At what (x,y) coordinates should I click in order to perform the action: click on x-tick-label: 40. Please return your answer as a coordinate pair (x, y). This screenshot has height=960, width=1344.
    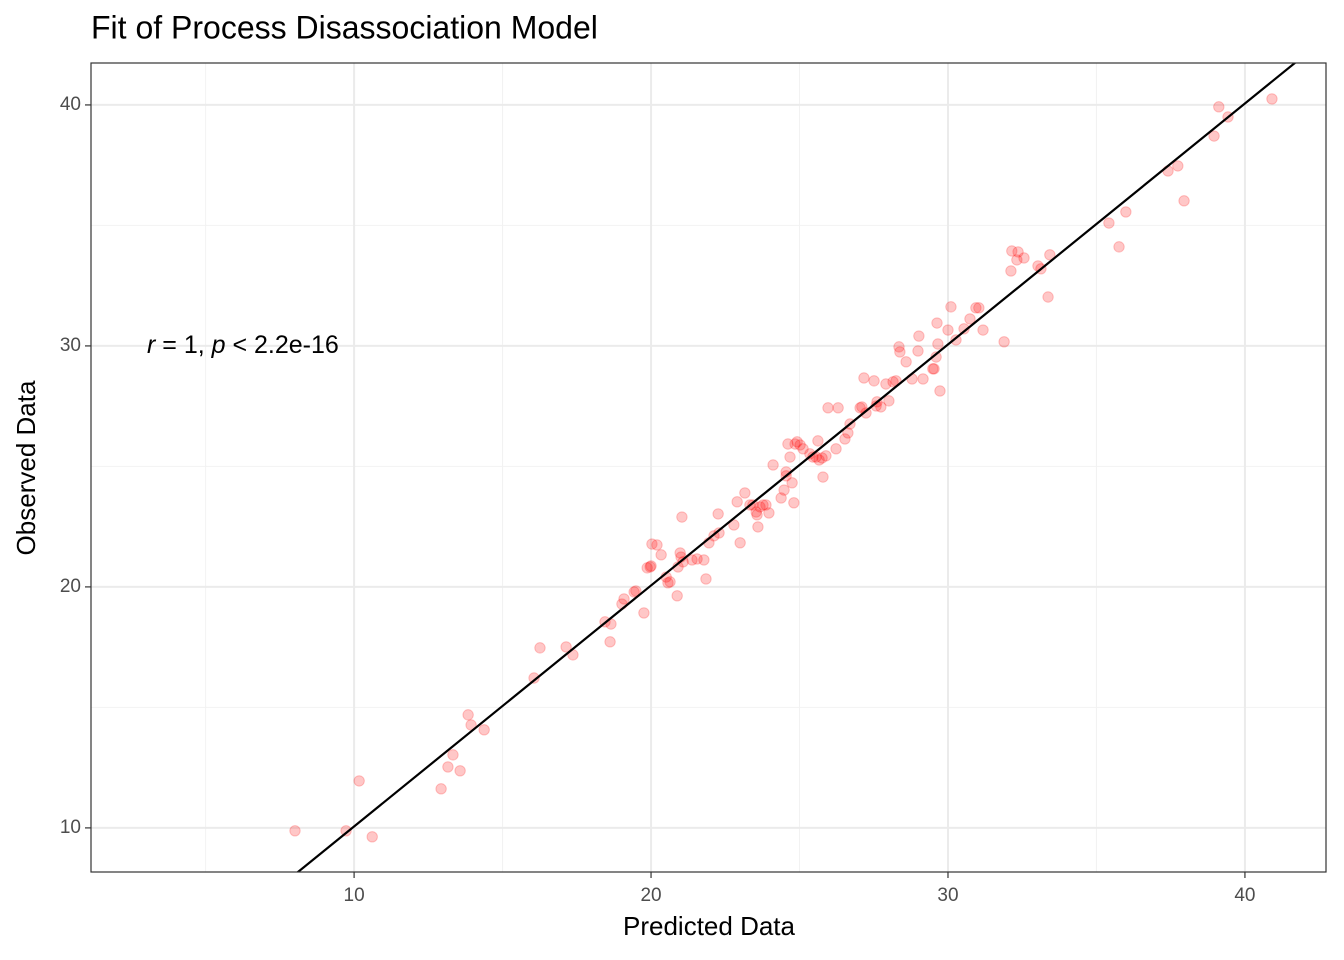
    Looking at the image, I should click on (1244, 895).